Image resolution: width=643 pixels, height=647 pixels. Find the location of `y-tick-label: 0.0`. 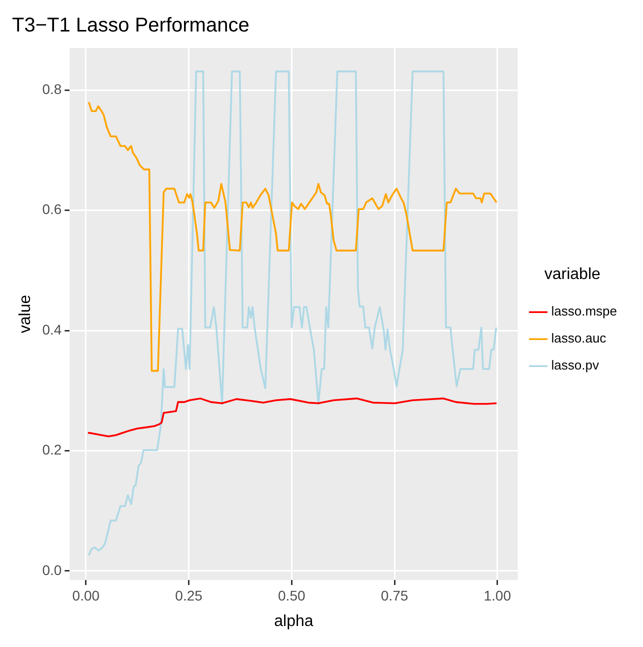

y-tick-label: 0.0 is located at coordinates (52, 570).